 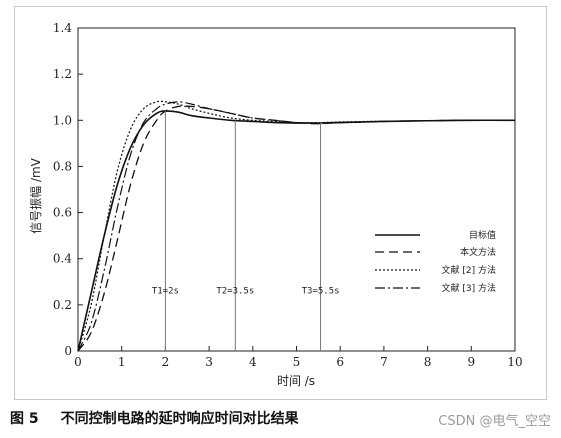 I want to click on annotation-label: T3=5.5s, so click(x=321, y=291).